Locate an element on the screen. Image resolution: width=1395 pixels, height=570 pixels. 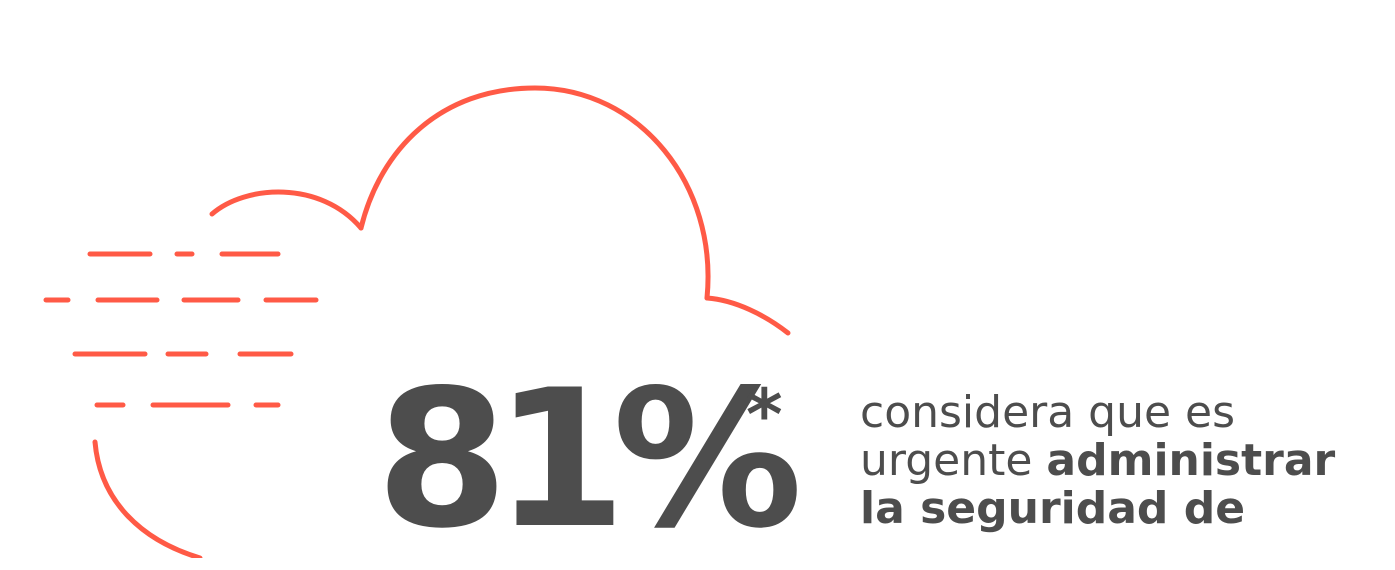
caption-line-2: urgente administrar is located at coordinates (1127, 461).